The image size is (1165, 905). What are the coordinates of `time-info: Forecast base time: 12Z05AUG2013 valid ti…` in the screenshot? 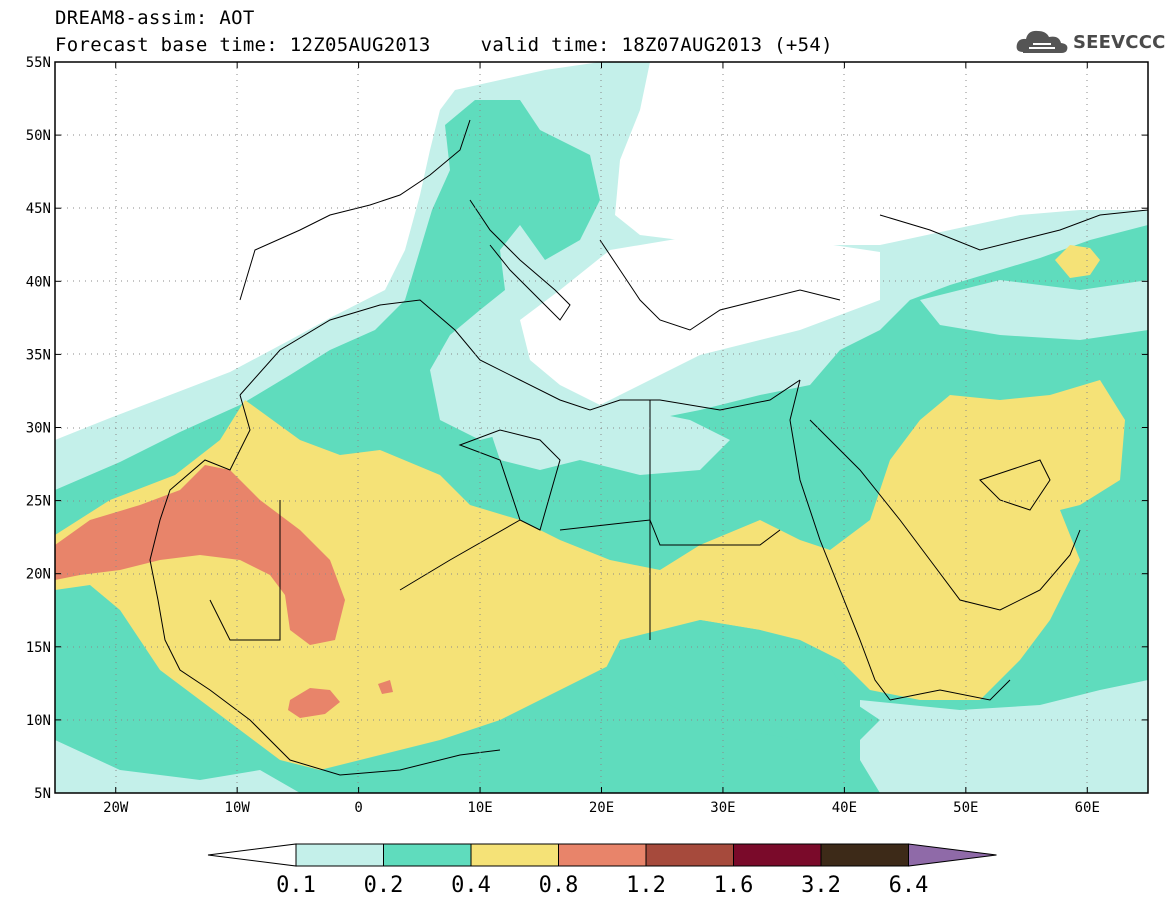 It's located at (444, 45).